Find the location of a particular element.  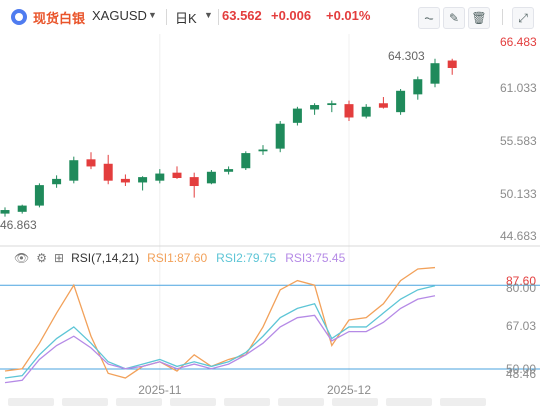

rsi-axis-label: 48.46 is located at coordinates (521, 374).